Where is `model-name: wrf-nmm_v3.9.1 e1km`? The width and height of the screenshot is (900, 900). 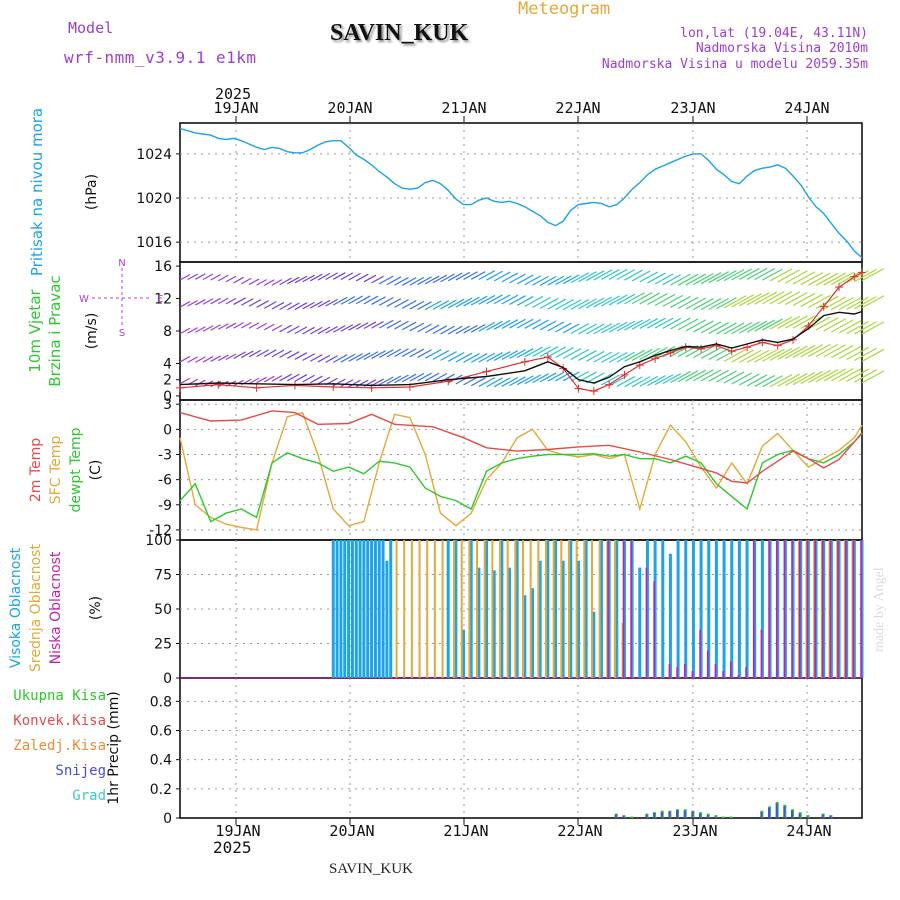
model-name: wrf-nmm_v3.9.1 e1km is located at coordinates (160, 57).